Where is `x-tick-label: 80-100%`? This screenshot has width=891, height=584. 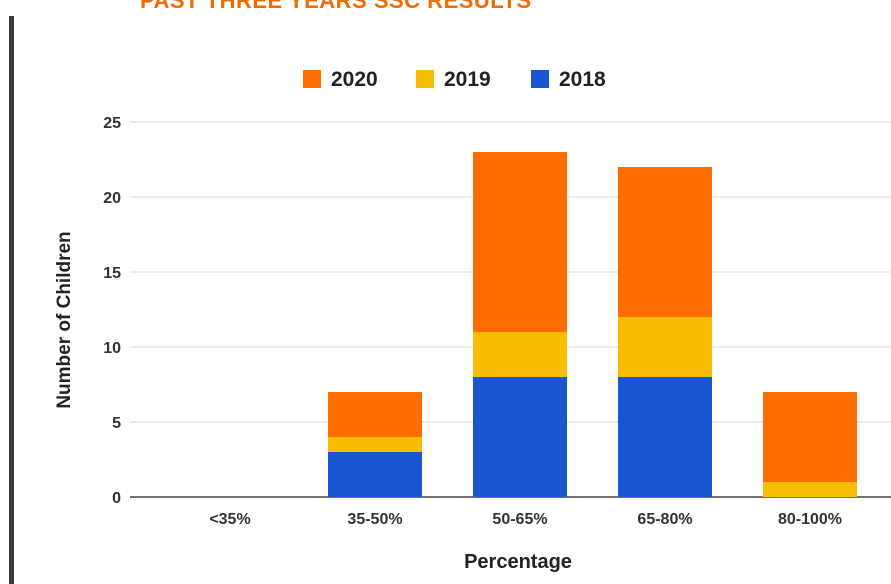 x-tick-label: 80-100% is located at coordinates (810, 519).